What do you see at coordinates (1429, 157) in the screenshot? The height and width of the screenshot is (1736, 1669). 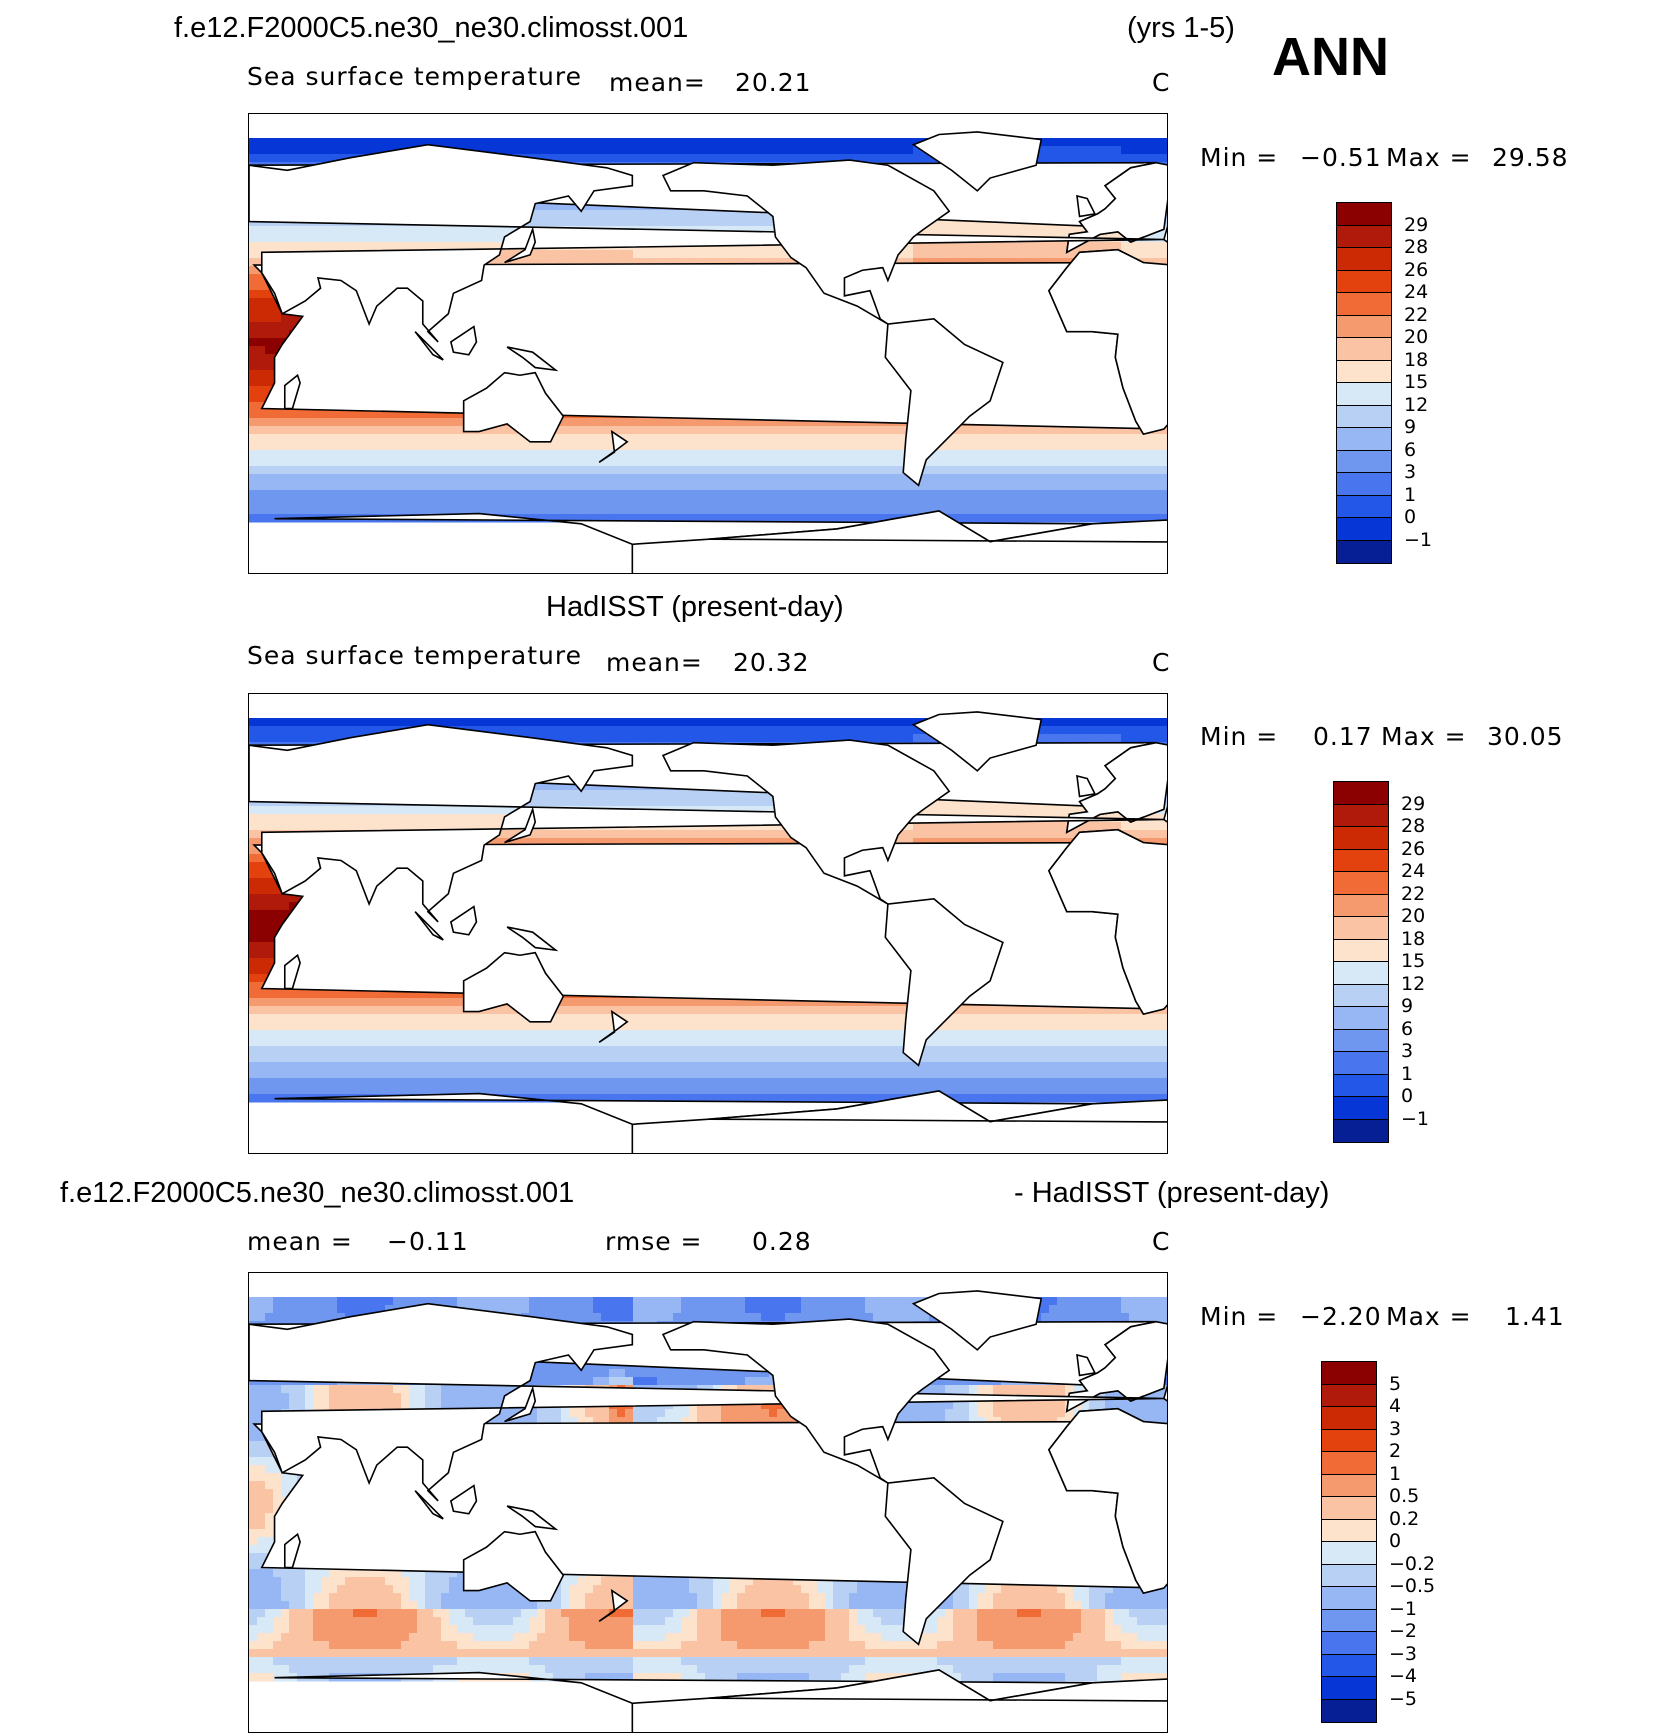 I see `panel1-max-label: Max =` at bounding box center [1429, 157].